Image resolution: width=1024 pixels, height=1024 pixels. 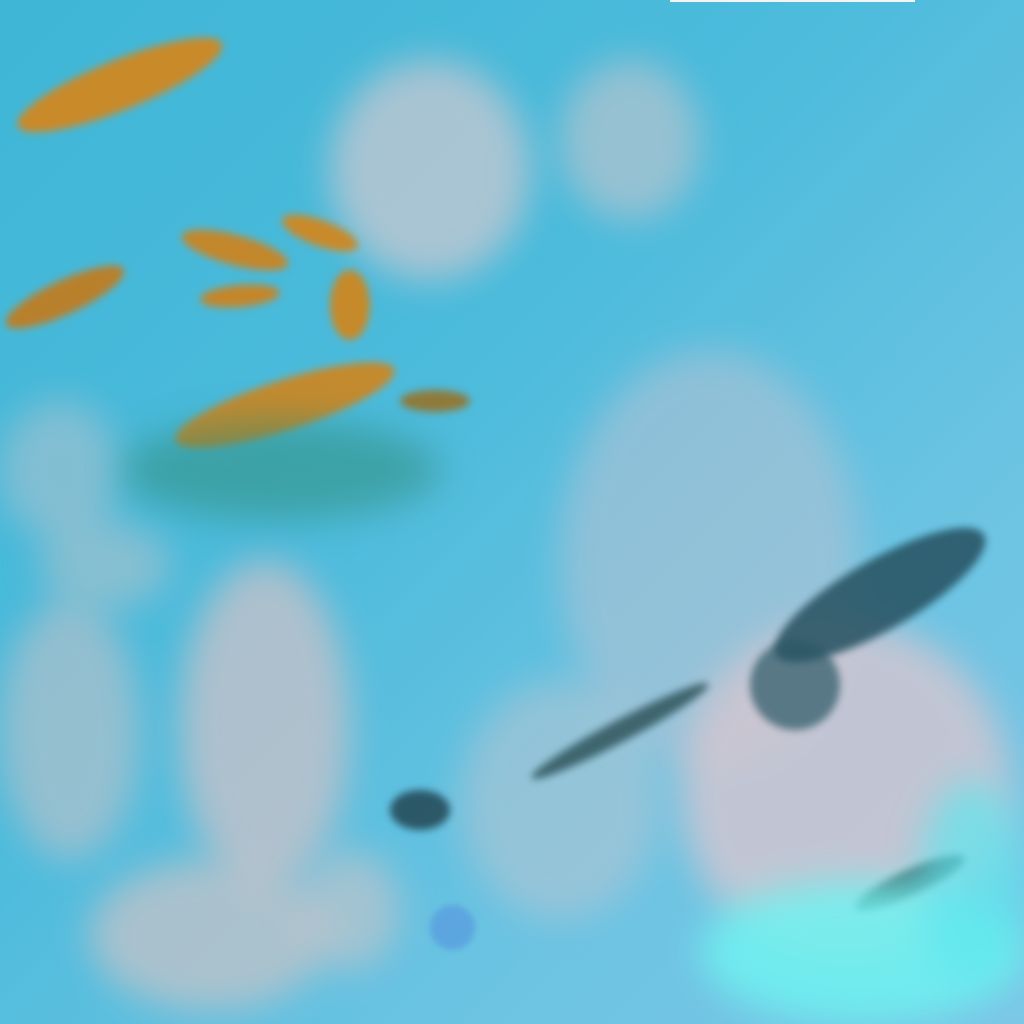 I want to click on green-cloud-edge, so click(x=280, y=470).